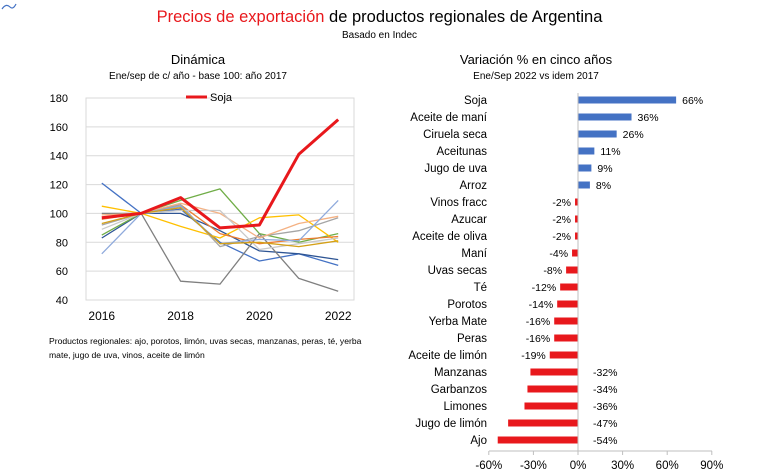 This screenshot has width=759, height=474. What do you see at coordinates (221, 98) in the screenshot?
I see `legend-soja-label: Soja` at bounding box center [221, 98].